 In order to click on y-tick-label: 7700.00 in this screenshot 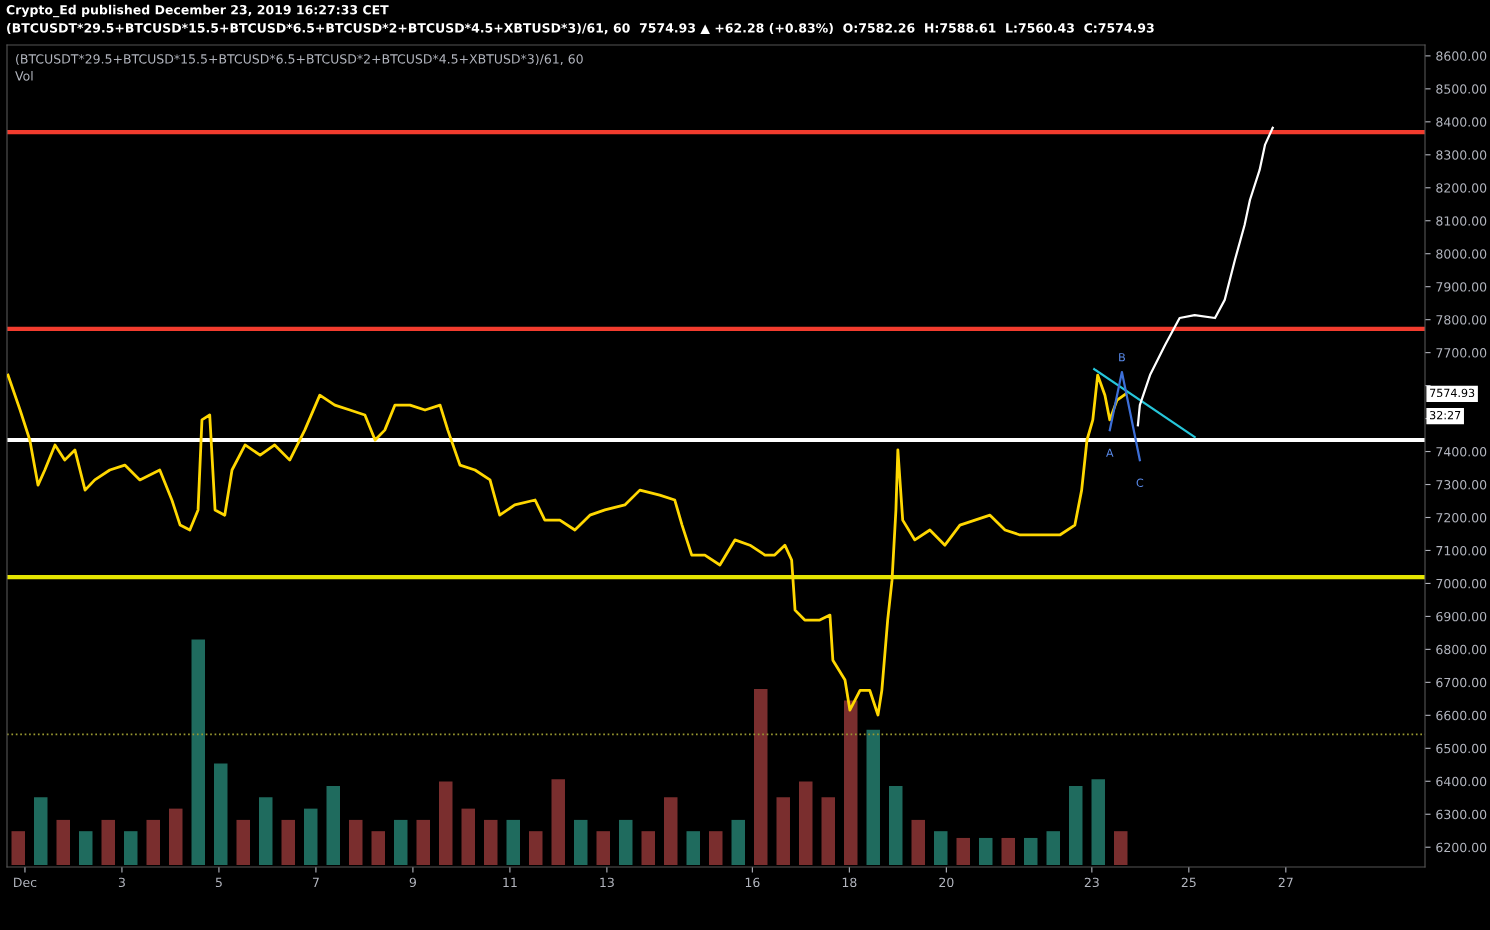, I will do `click(1461, 353)`.